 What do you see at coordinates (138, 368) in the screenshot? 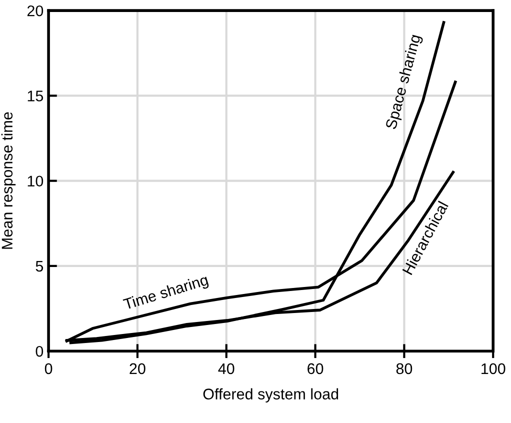
I see `x-tick-label: 20` at bounding box center [138, 368].